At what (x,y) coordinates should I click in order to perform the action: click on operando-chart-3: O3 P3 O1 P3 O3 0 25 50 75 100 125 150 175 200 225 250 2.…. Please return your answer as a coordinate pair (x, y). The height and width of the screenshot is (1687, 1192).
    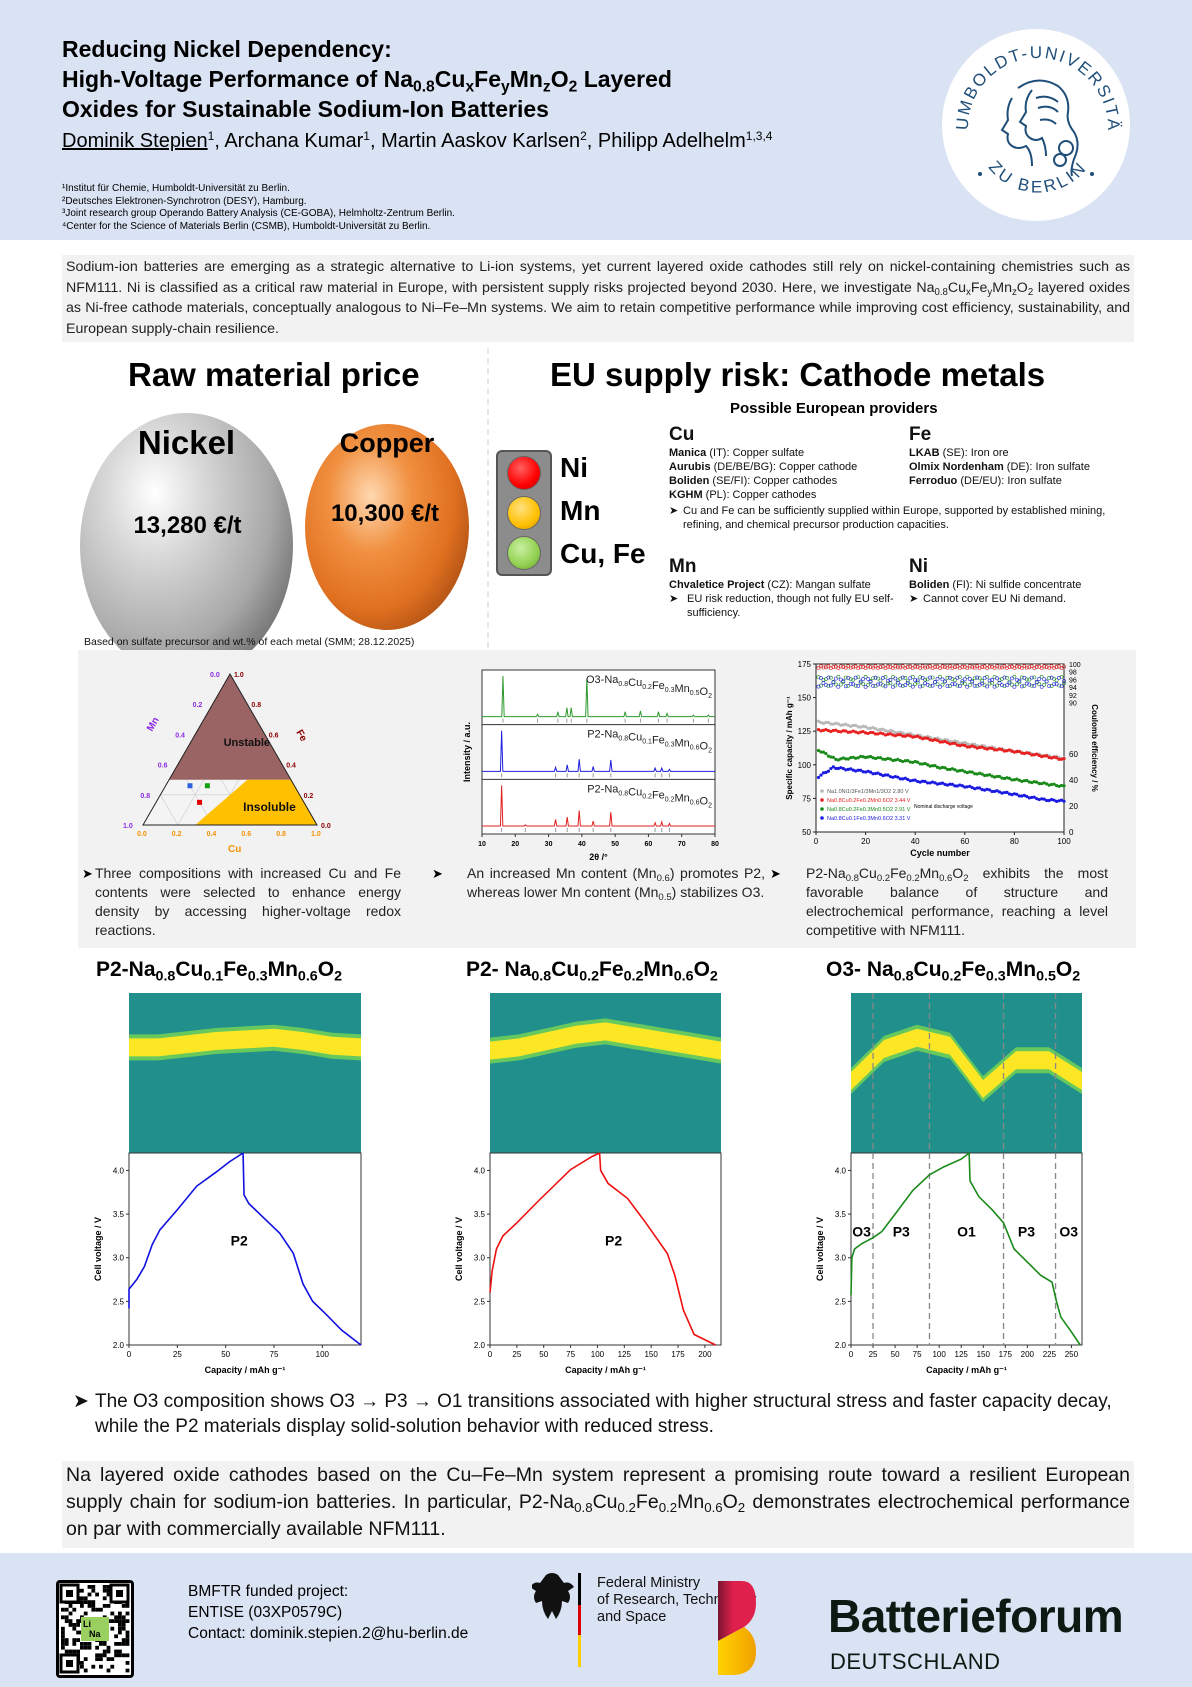
    Looking at the image, I should click on (949, 1184).